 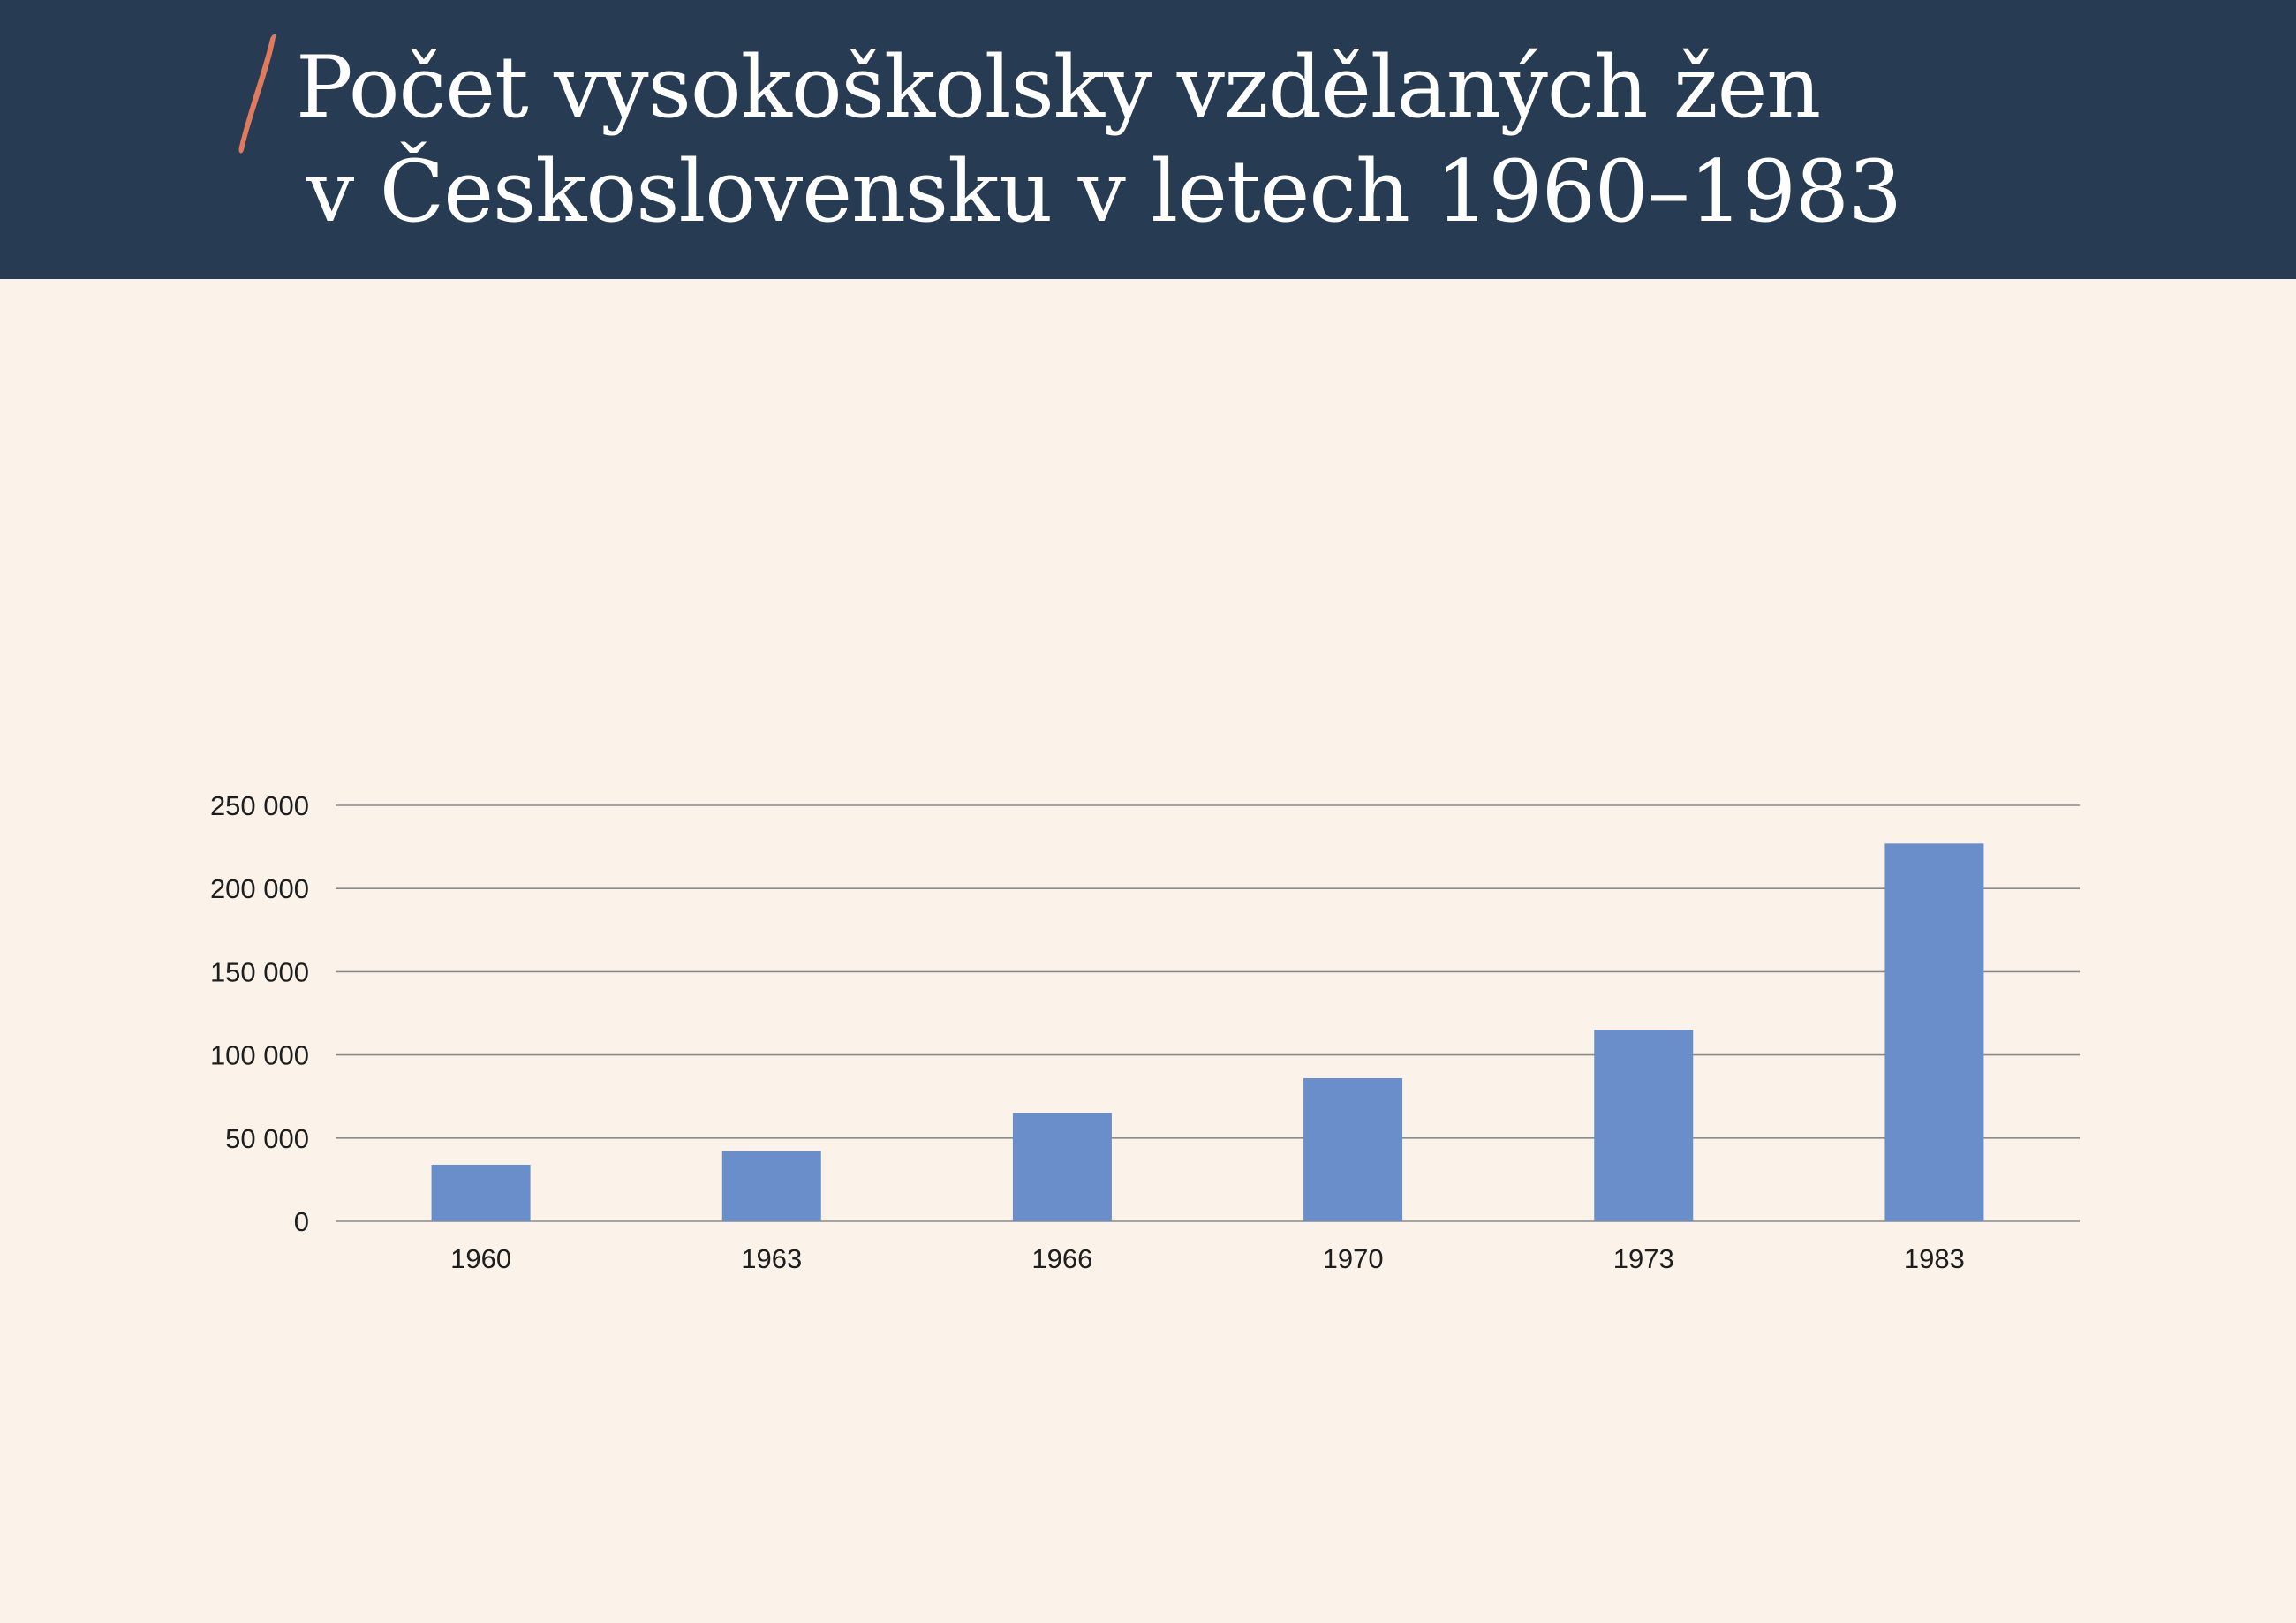 I want to click on bar-1983, so click(x=1934, y=1032).